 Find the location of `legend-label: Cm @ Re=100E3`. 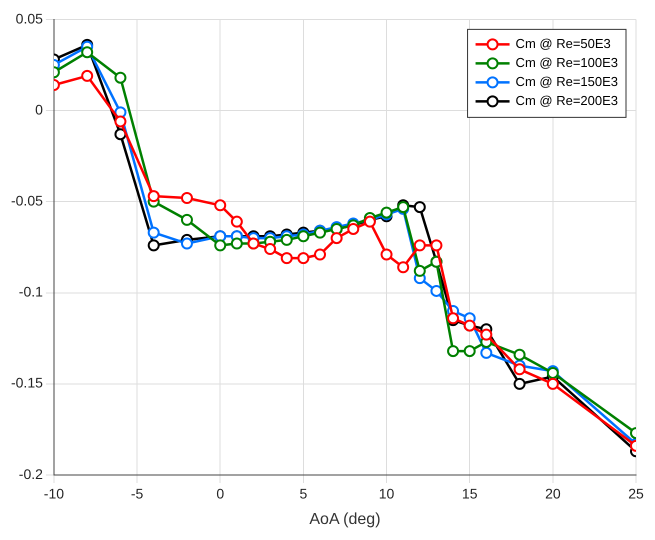

legend-label: Cm @ Re=100E3 is located at coordinates (567, 62).